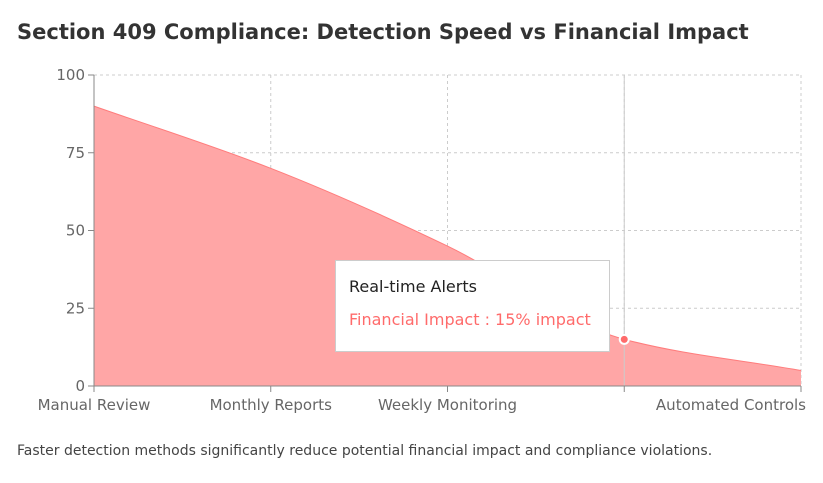 The width and height of the screenshot is (823, 483). Describe the element at coordinates (543, 319) in the screenshot. I see `tooltip-value-text: 15% impact` at that location.